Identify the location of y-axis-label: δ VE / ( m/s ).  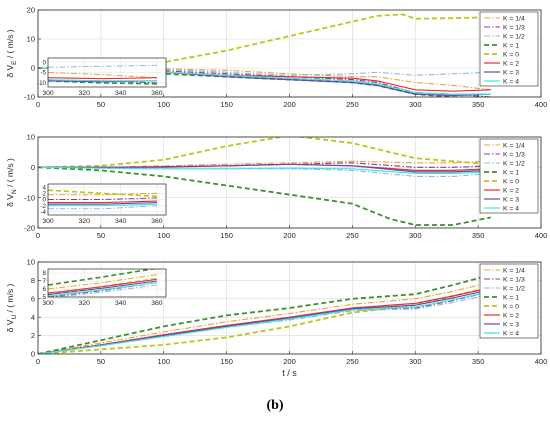
(11, 53).